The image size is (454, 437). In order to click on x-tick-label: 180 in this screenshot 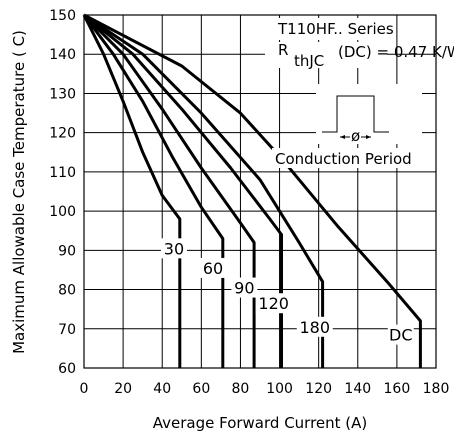, I will do `click(436, 389)`.